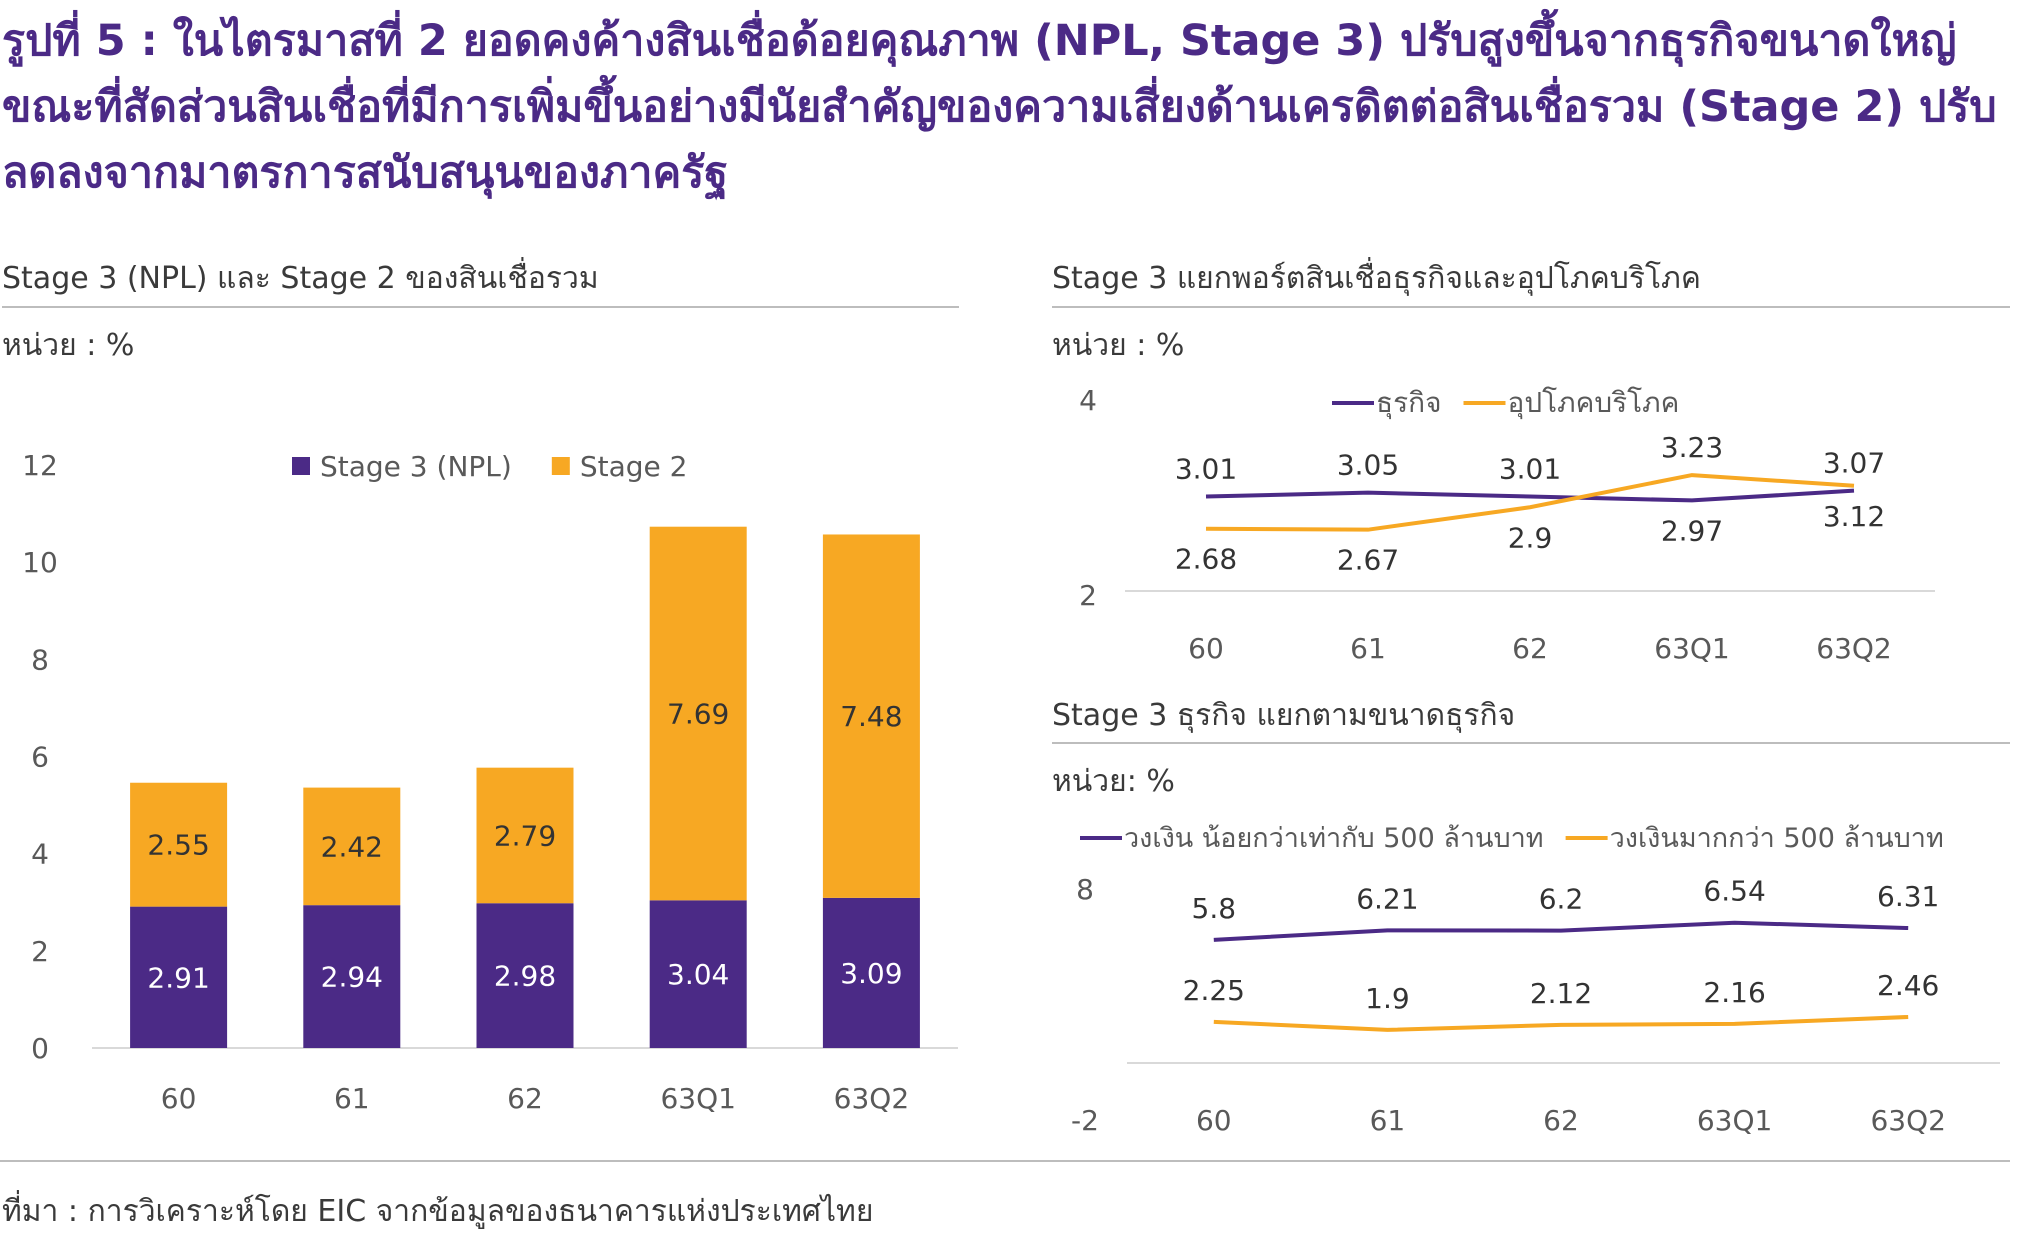 The image size is (2032, 1238). I want to click on data-label: 3.09, so click(871, 973).